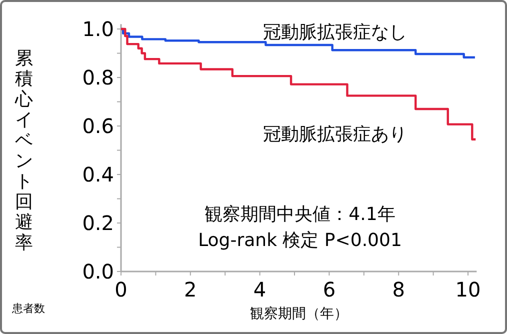  Describe the element at coordinates (98, 78) in the screenshot. I see `y-tick-label: 0.8` at that location.